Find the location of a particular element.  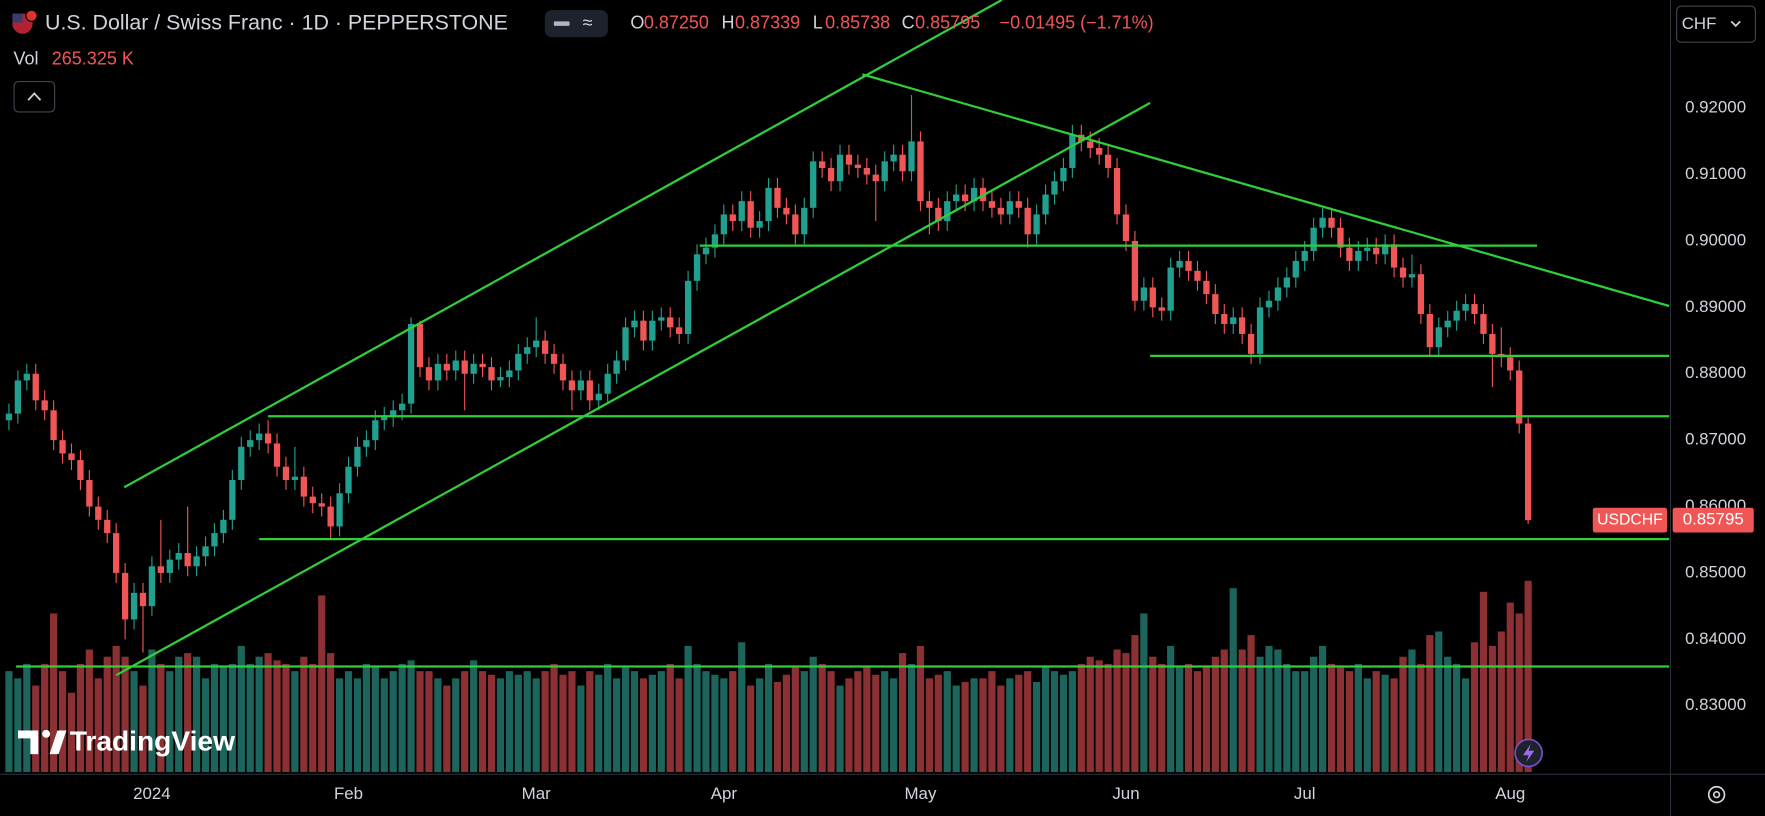

x-tick-label: 2024 is located at coordinates (152, 793).